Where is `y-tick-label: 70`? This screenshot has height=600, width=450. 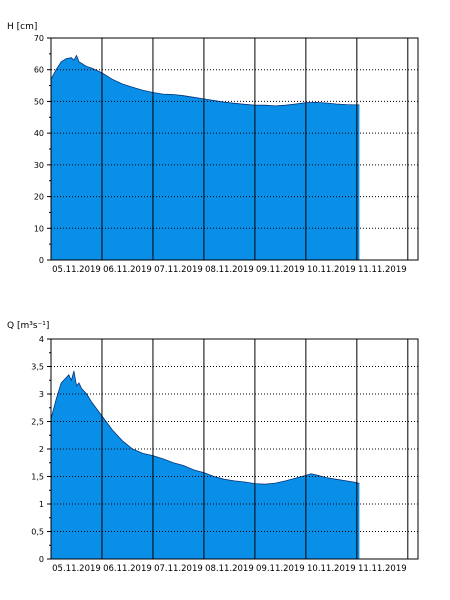
y-tick-label: 70 is located at coordinates (39, 38).